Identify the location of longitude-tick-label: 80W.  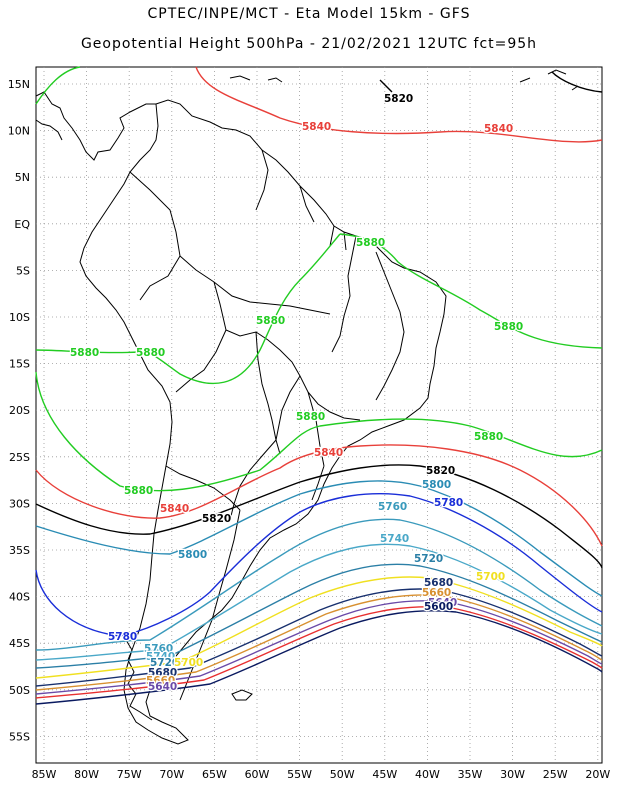
(86, 774).